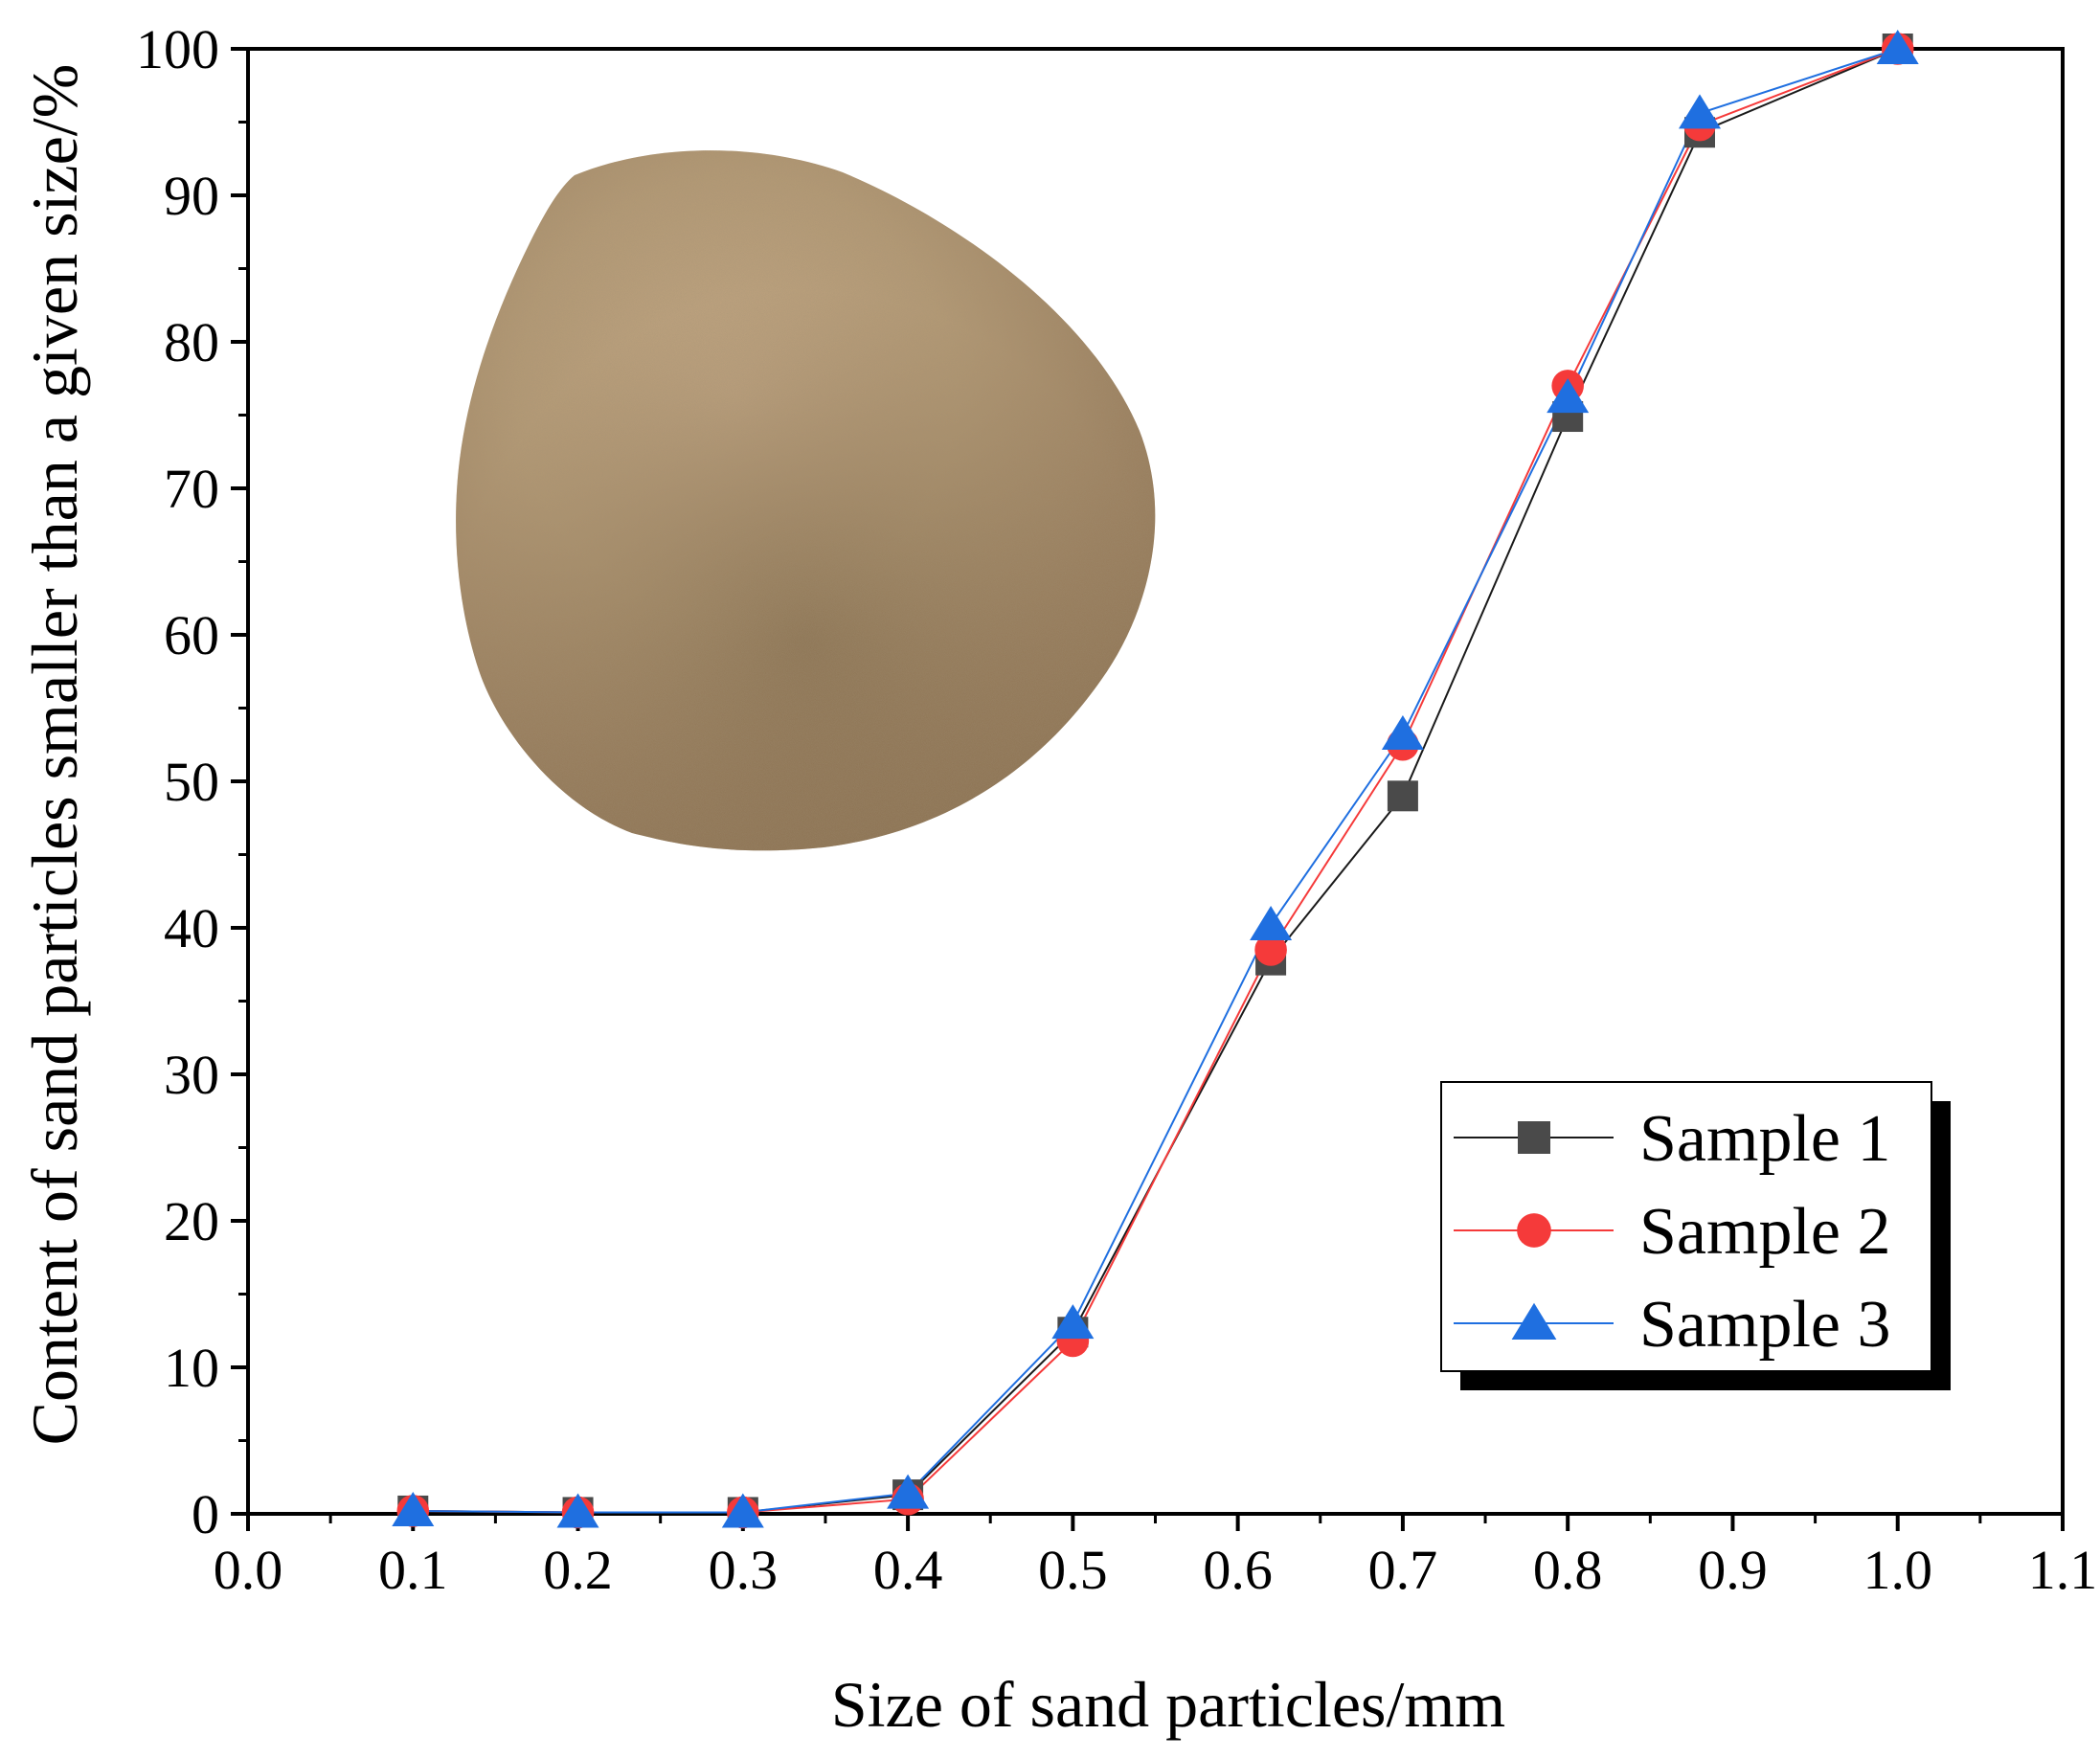  What do you see at coordinates (1073, 1570) in the screenshot?
I see `x-tick-label: 0.5` at bounding box center [1073, 1570].